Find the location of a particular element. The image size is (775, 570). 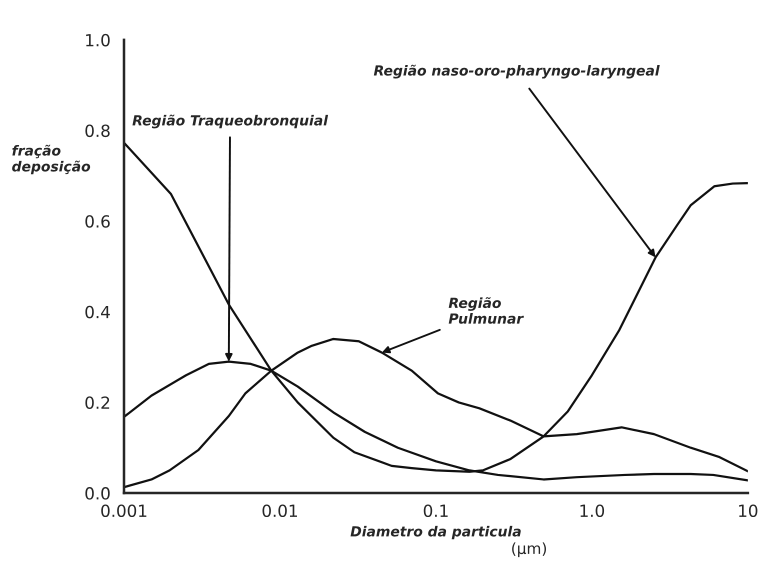

y-axis-title: fração deposição is located at coordinates (51, 159).